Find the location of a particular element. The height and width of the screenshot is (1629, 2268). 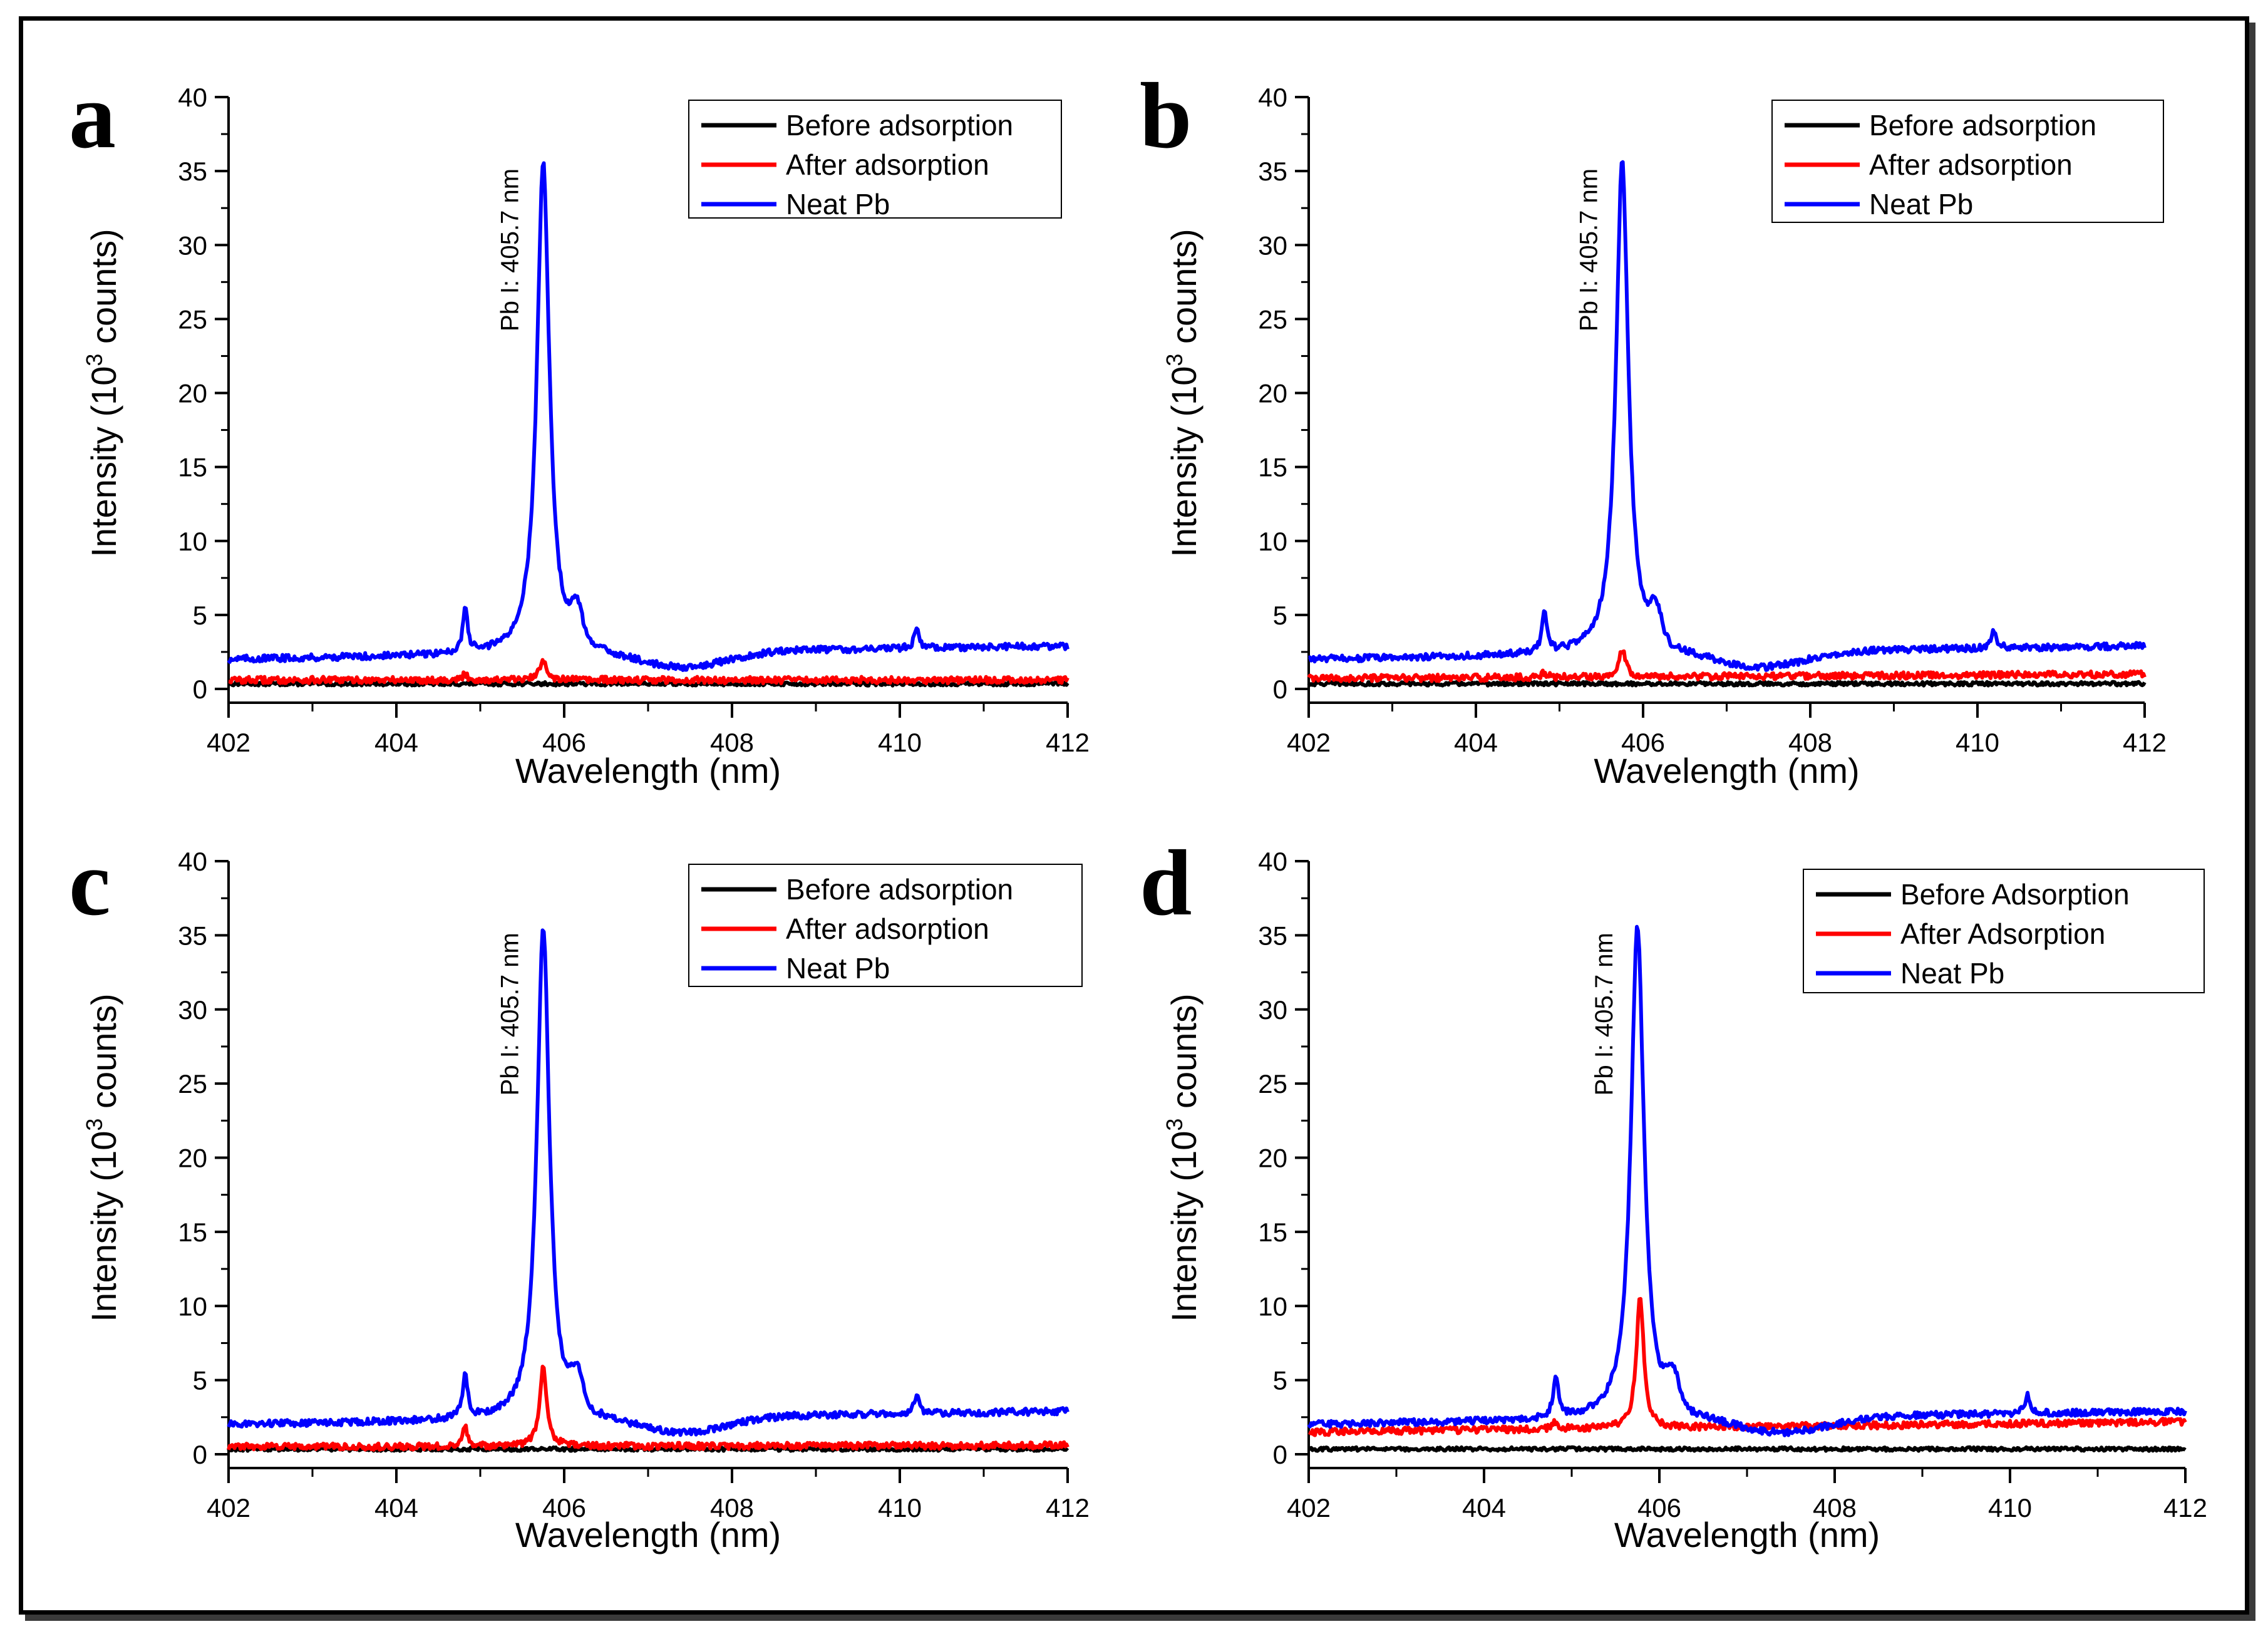

legend-box is located at coordinates (875, 160).